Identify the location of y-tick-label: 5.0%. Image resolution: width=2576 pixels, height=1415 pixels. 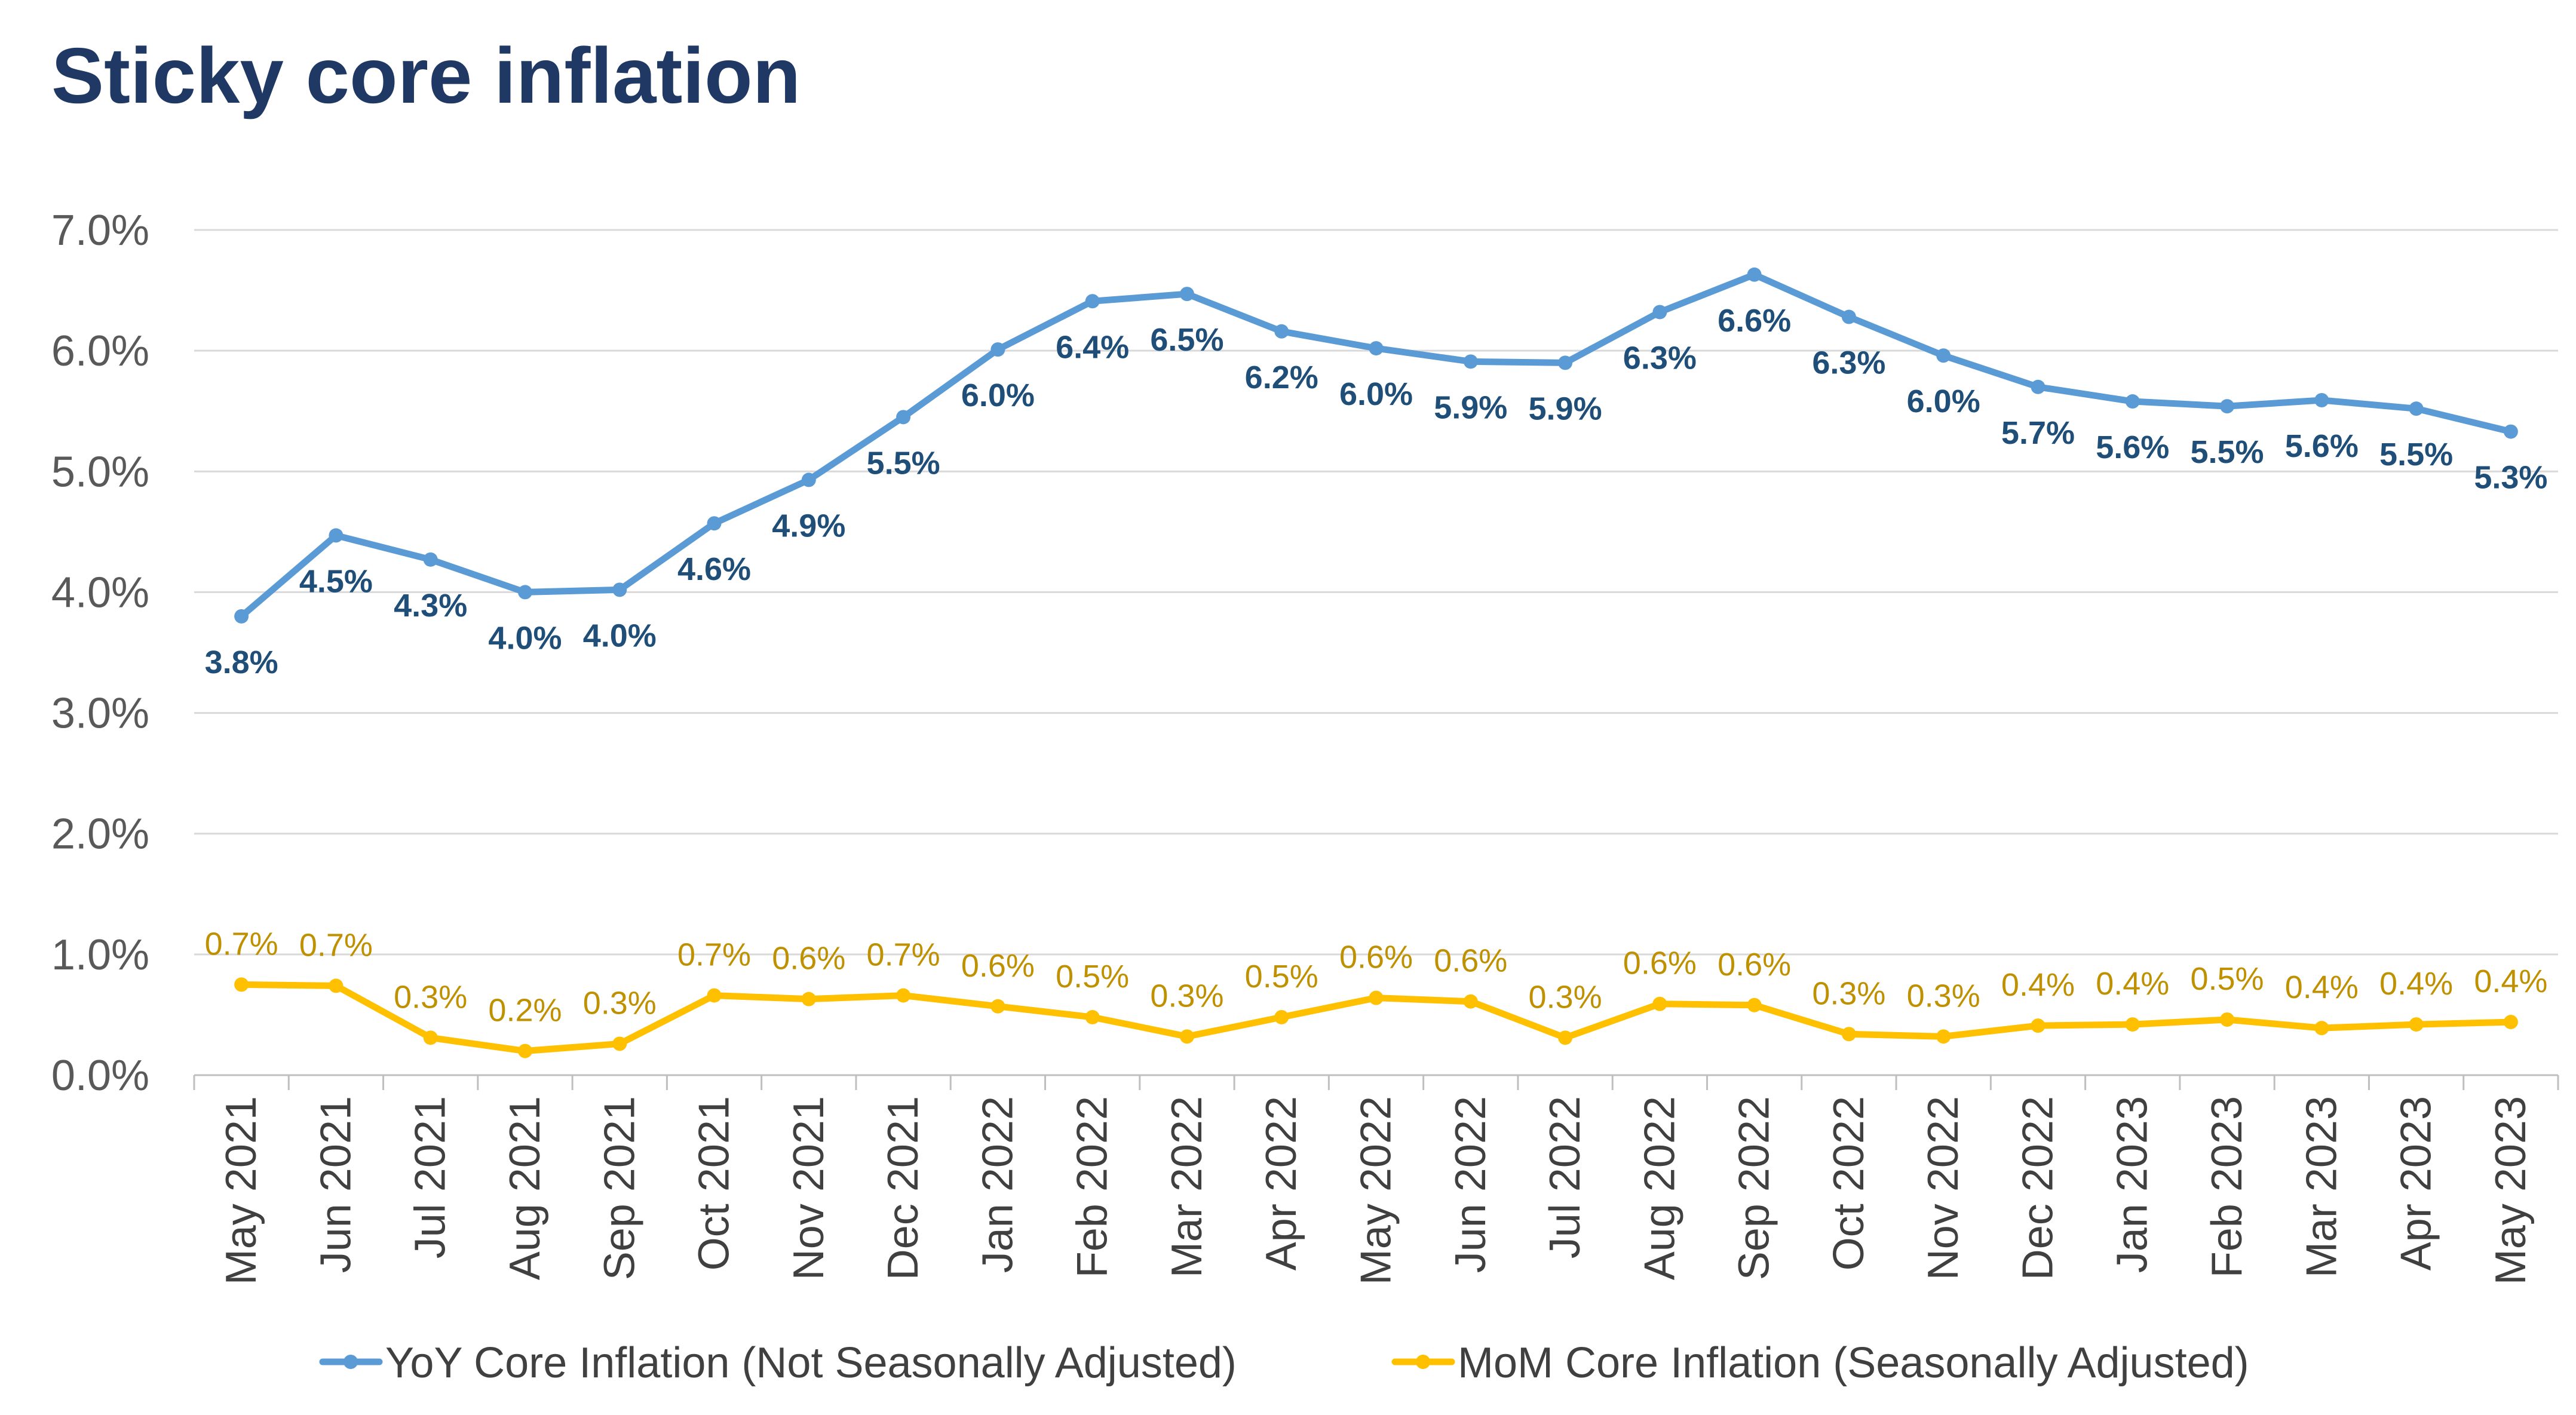
(100, 472).